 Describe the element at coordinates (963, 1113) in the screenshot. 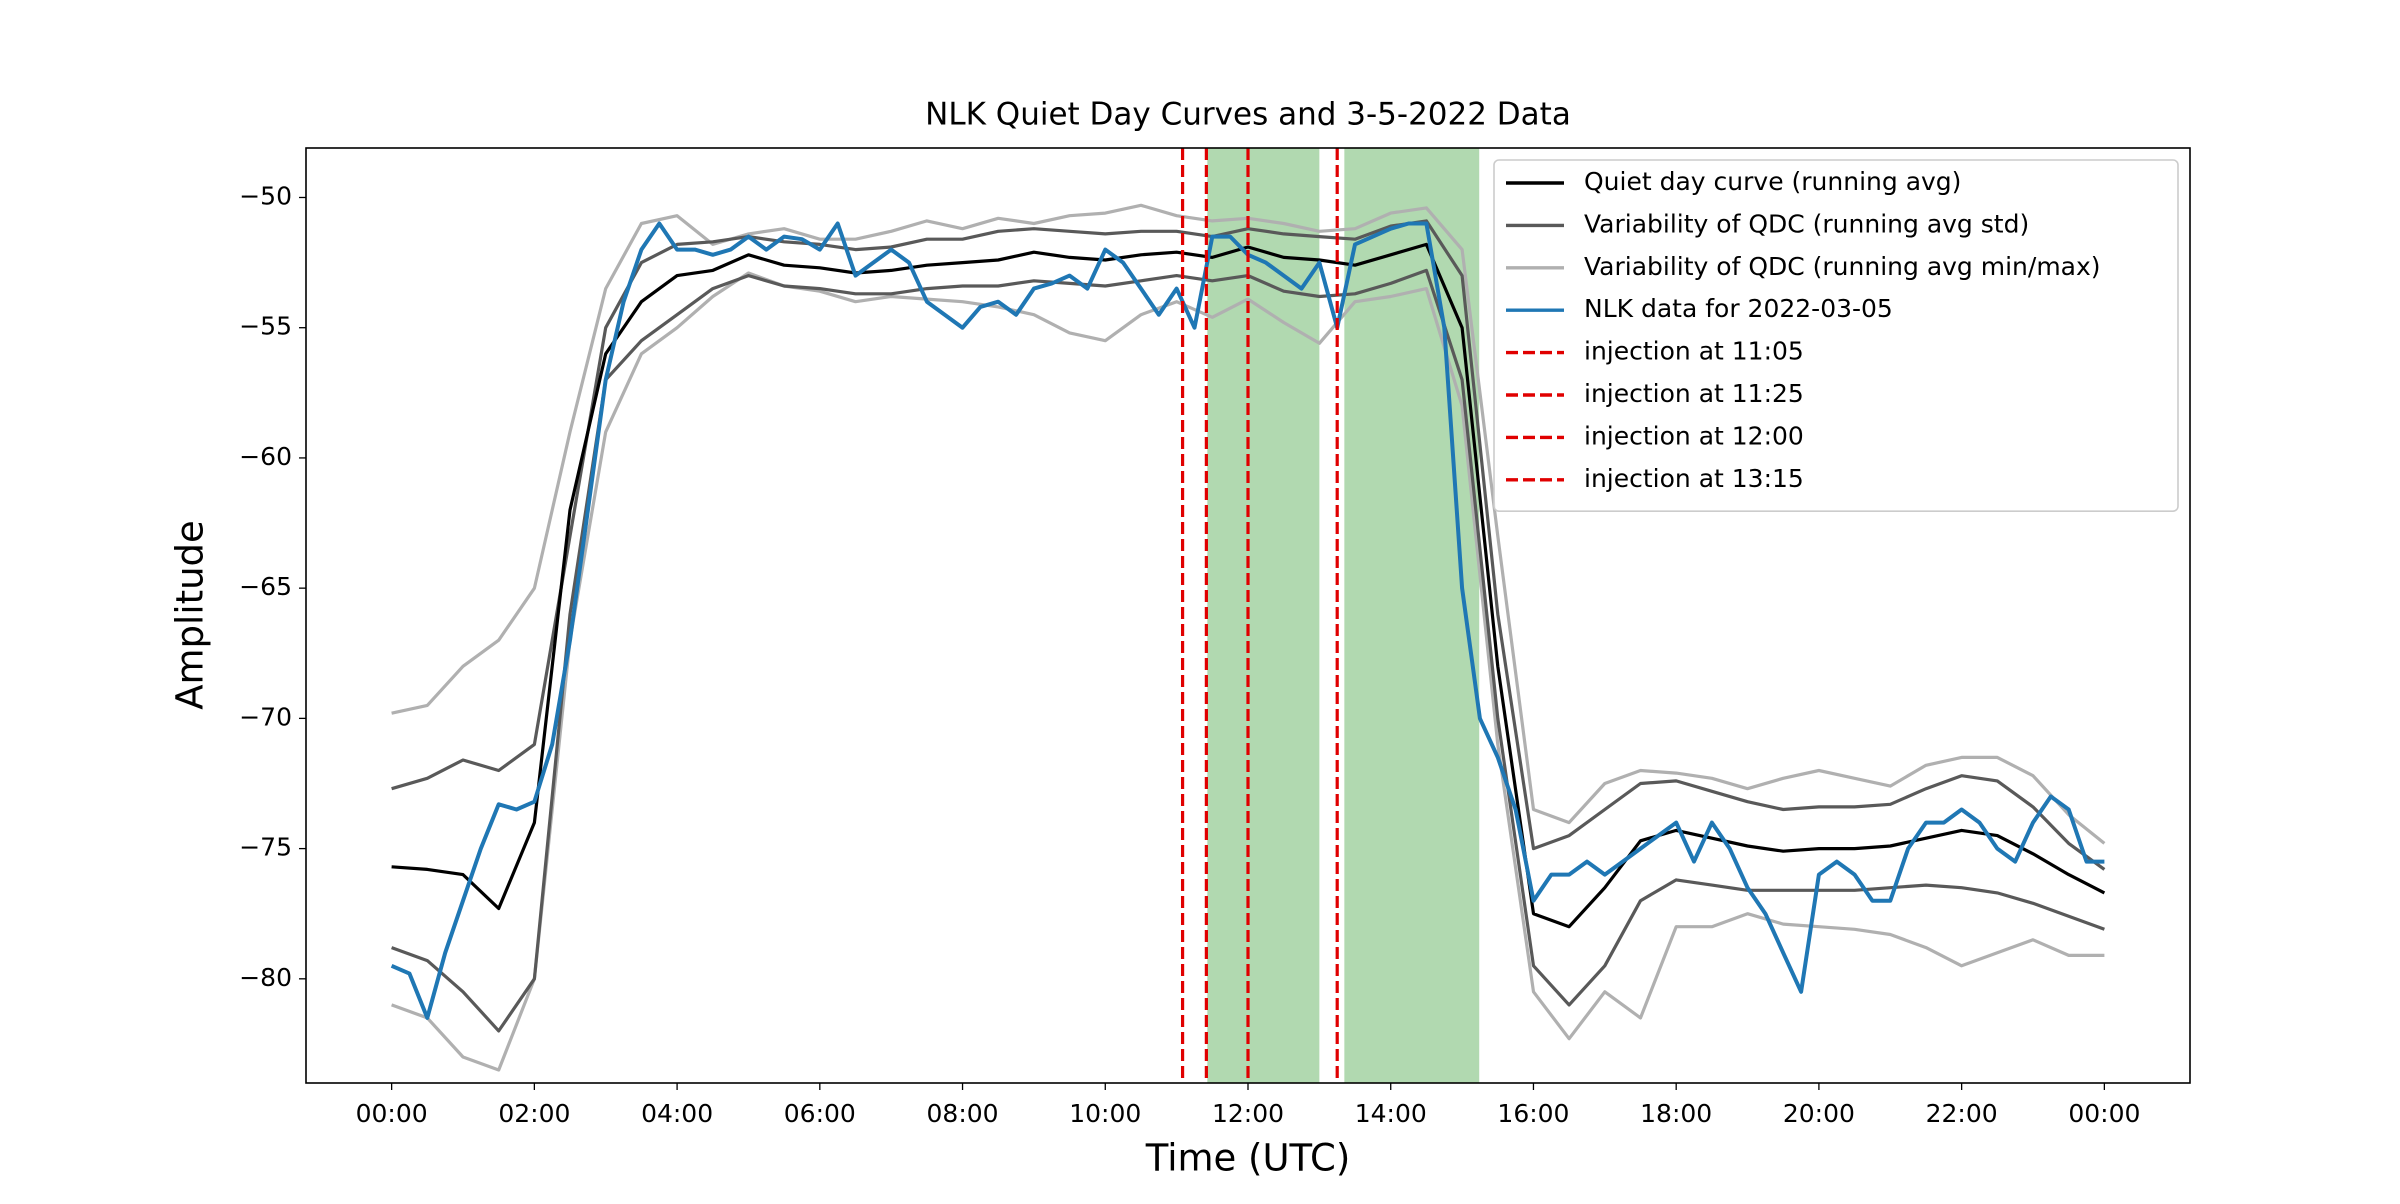

I see `x-tick-label: 08:00` at that location.